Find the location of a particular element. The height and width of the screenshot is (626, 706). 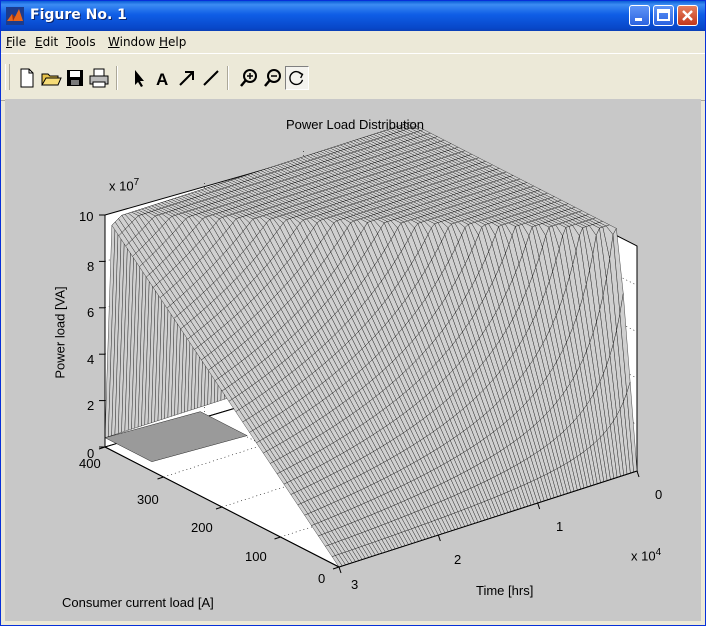

z-tick-label: 10 is located at coordinates (86, 216).